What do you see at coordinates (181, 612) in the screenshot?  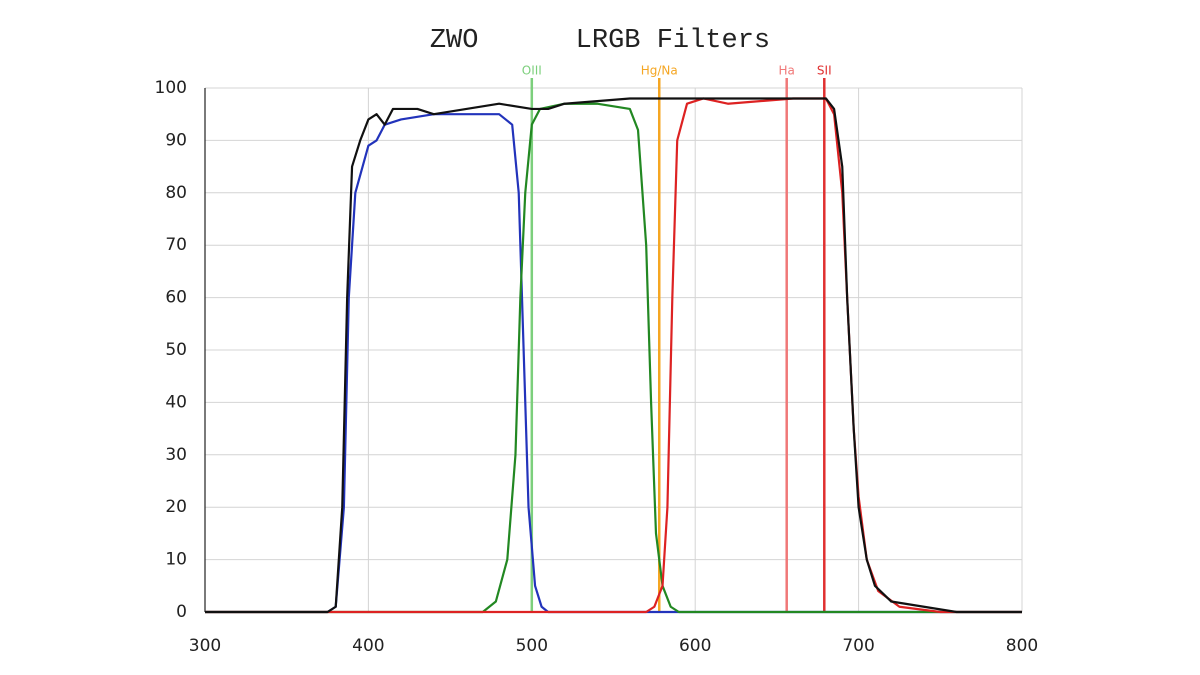 I see `y-tick-label: 0` at bounding box center [181, 612].